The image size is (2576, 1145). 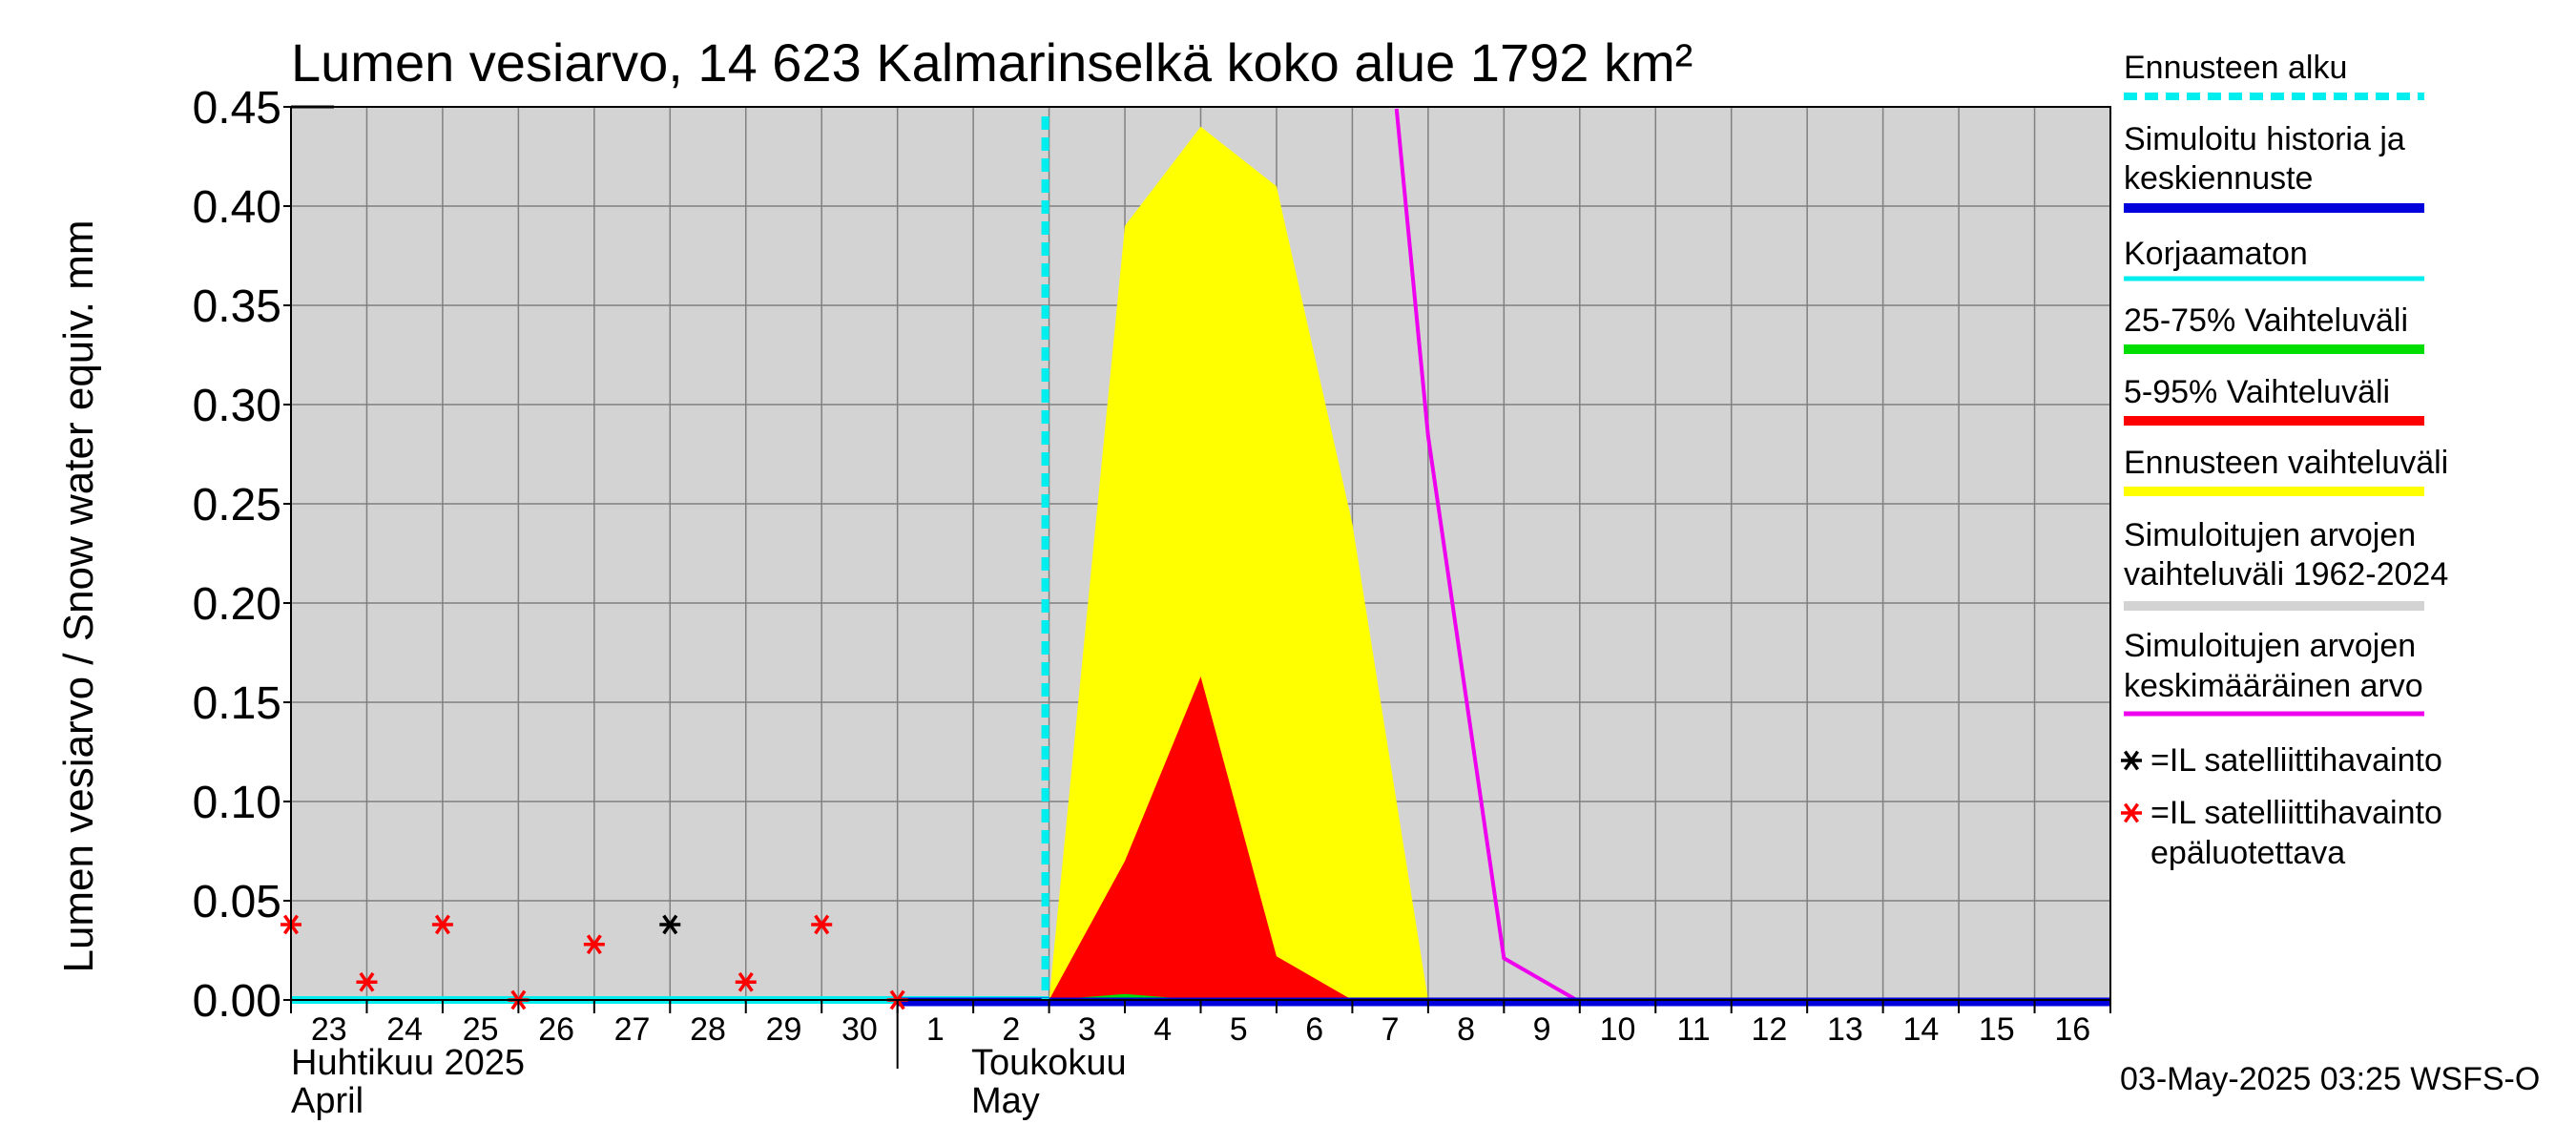 I want to click on legend-item-label: keskimääräinen arvo, so click(x=2273, y=686).